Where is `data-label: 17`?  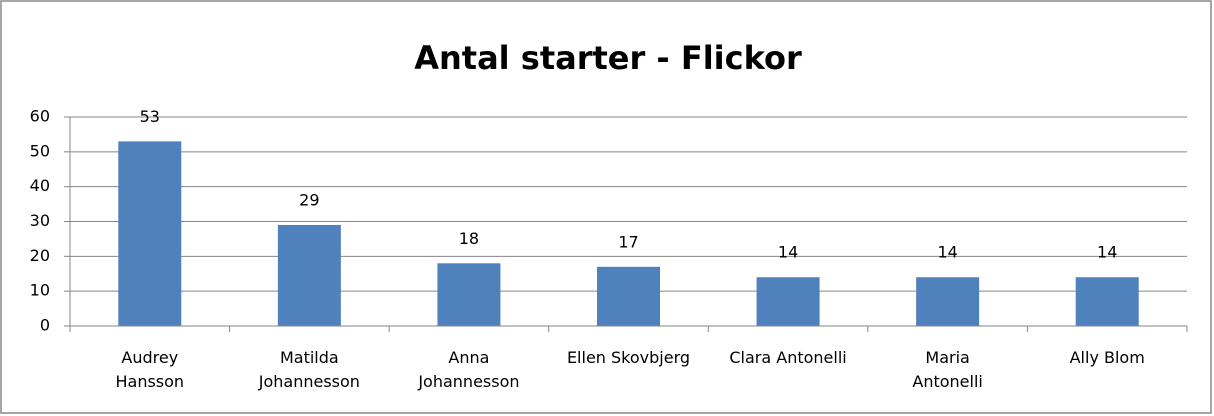 data-label: 17 is located at coordinates (628, 241).